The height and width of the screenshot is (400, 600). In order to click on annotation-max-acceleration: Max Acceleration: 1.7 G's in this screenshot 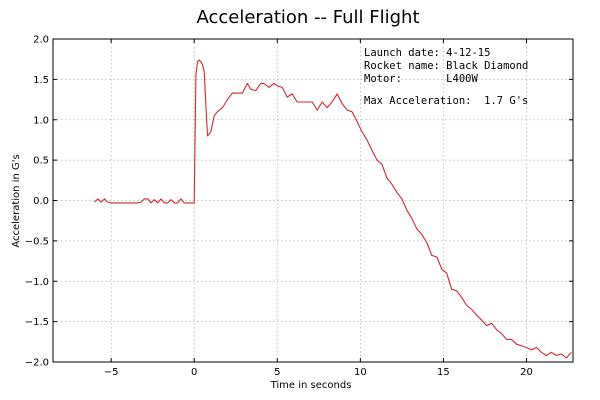, I will do `click(446, 101)`.